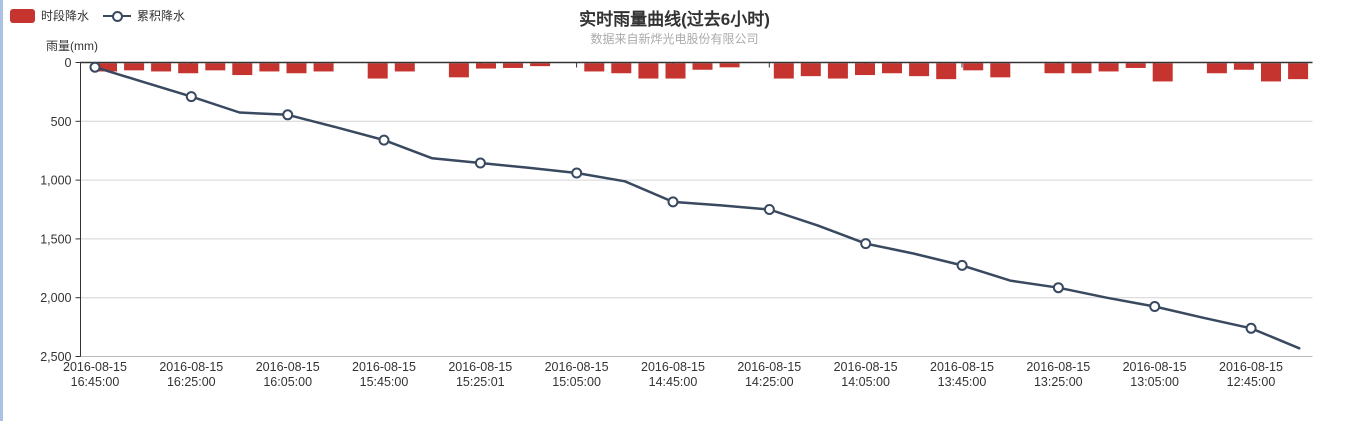  I want to click on legend-label-cumulative-rain: 累积降水, so click(161, 16).